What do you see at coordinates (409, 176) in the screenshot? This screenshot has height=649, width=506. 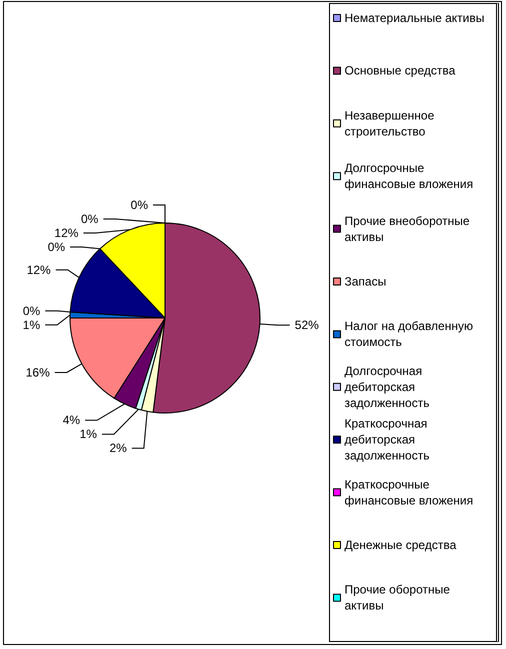 I see `legend-label: Долгосрочные финансовые вложения` at bounding box center [409, 176].